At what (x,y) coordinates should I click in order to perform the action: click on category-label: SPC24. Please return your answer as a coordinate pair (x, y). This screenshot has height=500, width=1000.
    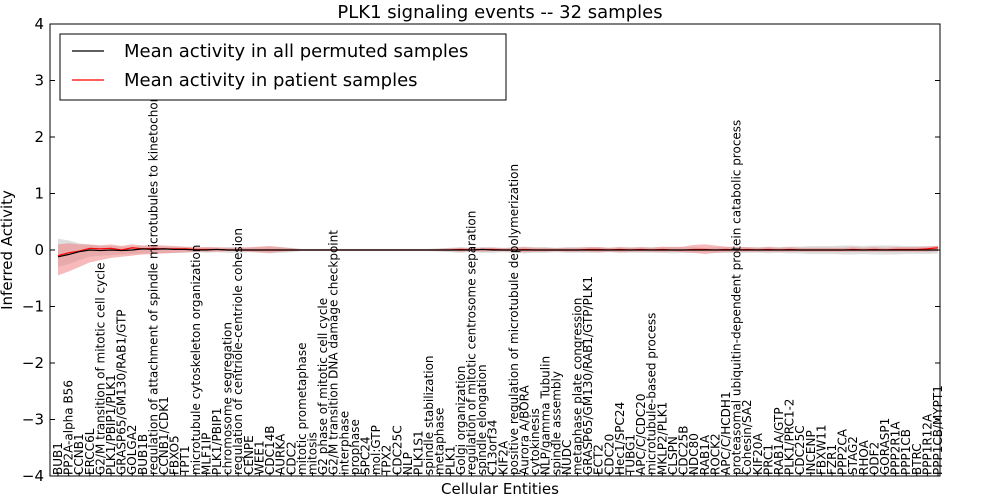
    Looking at the image, I should click on (365, 455).